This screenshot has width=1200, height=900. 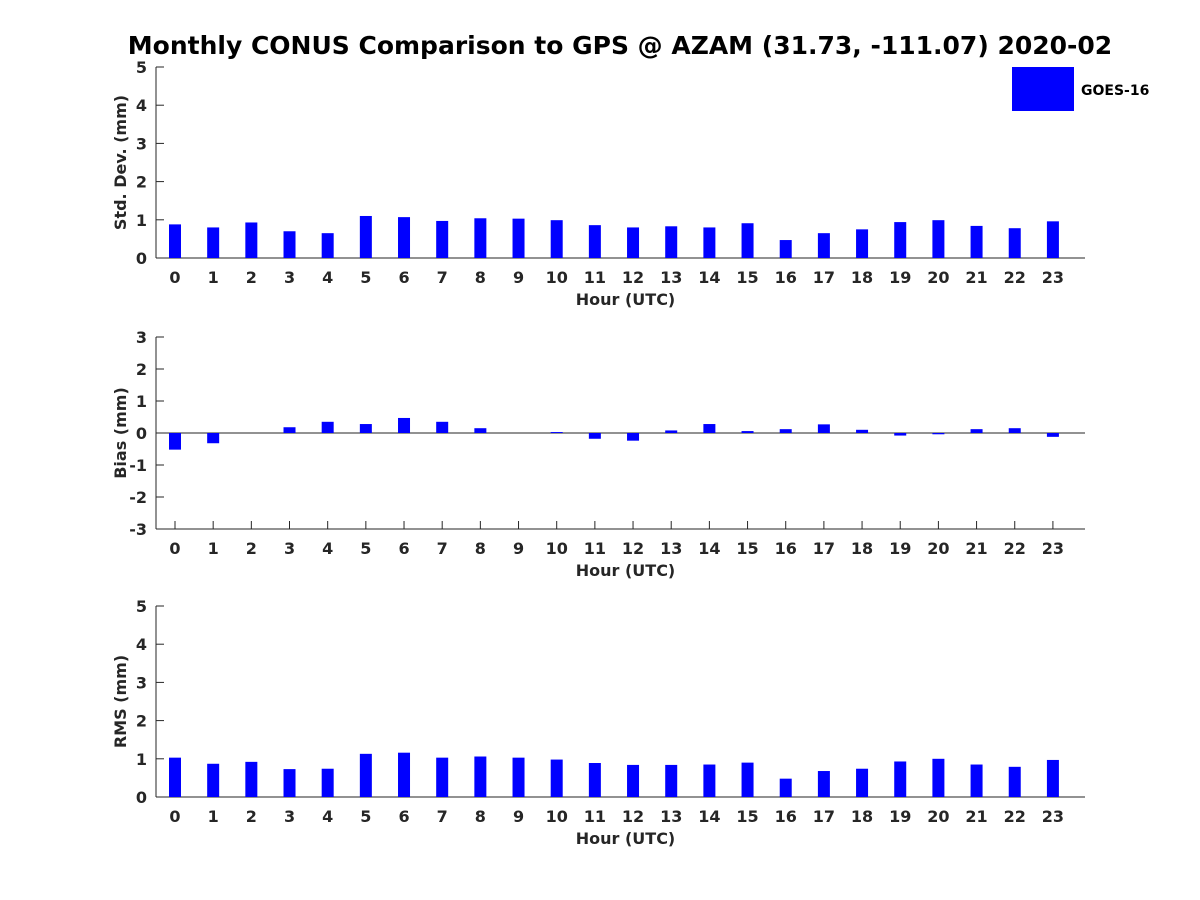 I want to click on legend-label: GOES-16, so click(x=1115, y=91).